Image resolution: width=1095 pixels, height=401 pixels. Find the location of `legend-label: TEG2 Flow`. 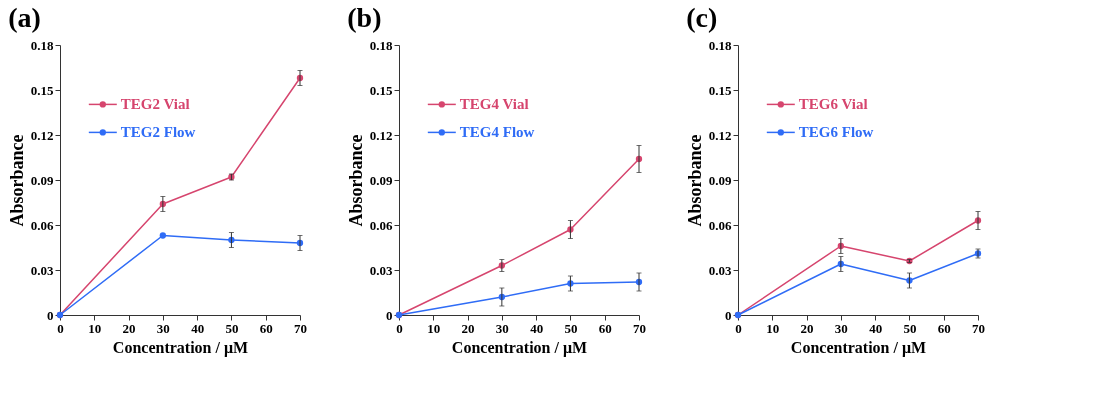

legend-label: TEG2 Flow is located at coordinates (158, 132).